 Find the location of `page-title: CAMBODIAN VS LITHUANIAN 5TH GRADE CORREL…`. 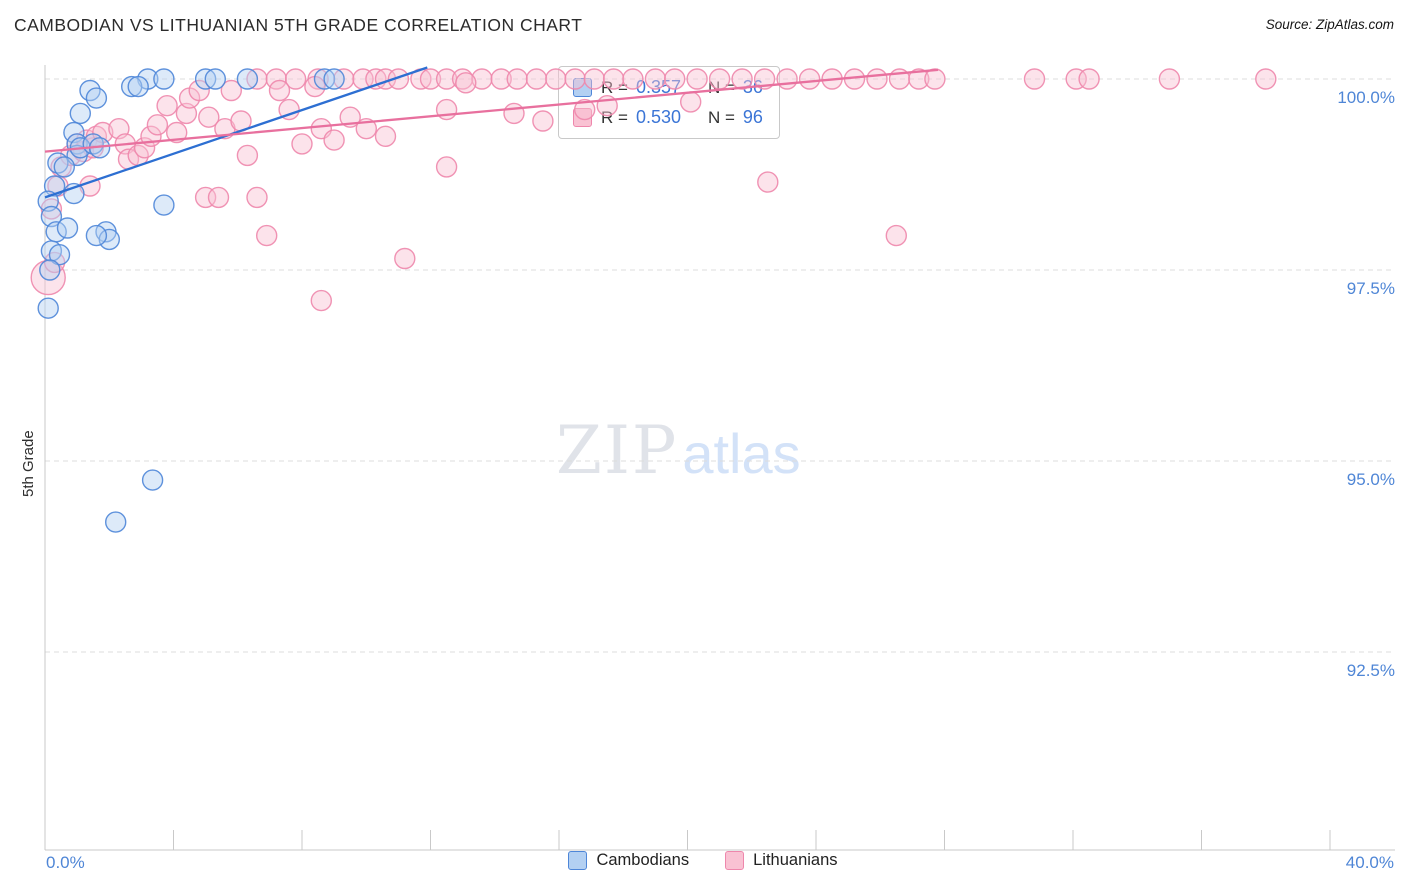

page-title: CAMBODIAN VS LITHUANIAN 5TH GRADE CORREL… is located at coordinates (298, 25).